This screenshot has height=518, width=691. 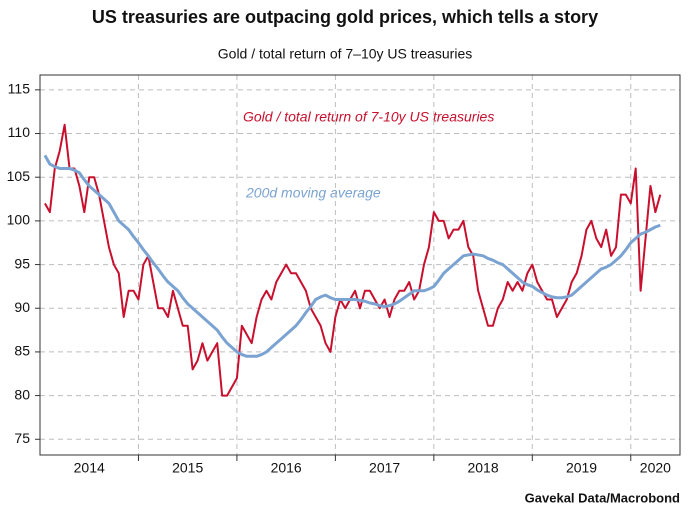 What do you see at coordinates (313, 193) in the screenshot?
I see `series-annotation: 200d moving average` at bounding box center [313, 193].